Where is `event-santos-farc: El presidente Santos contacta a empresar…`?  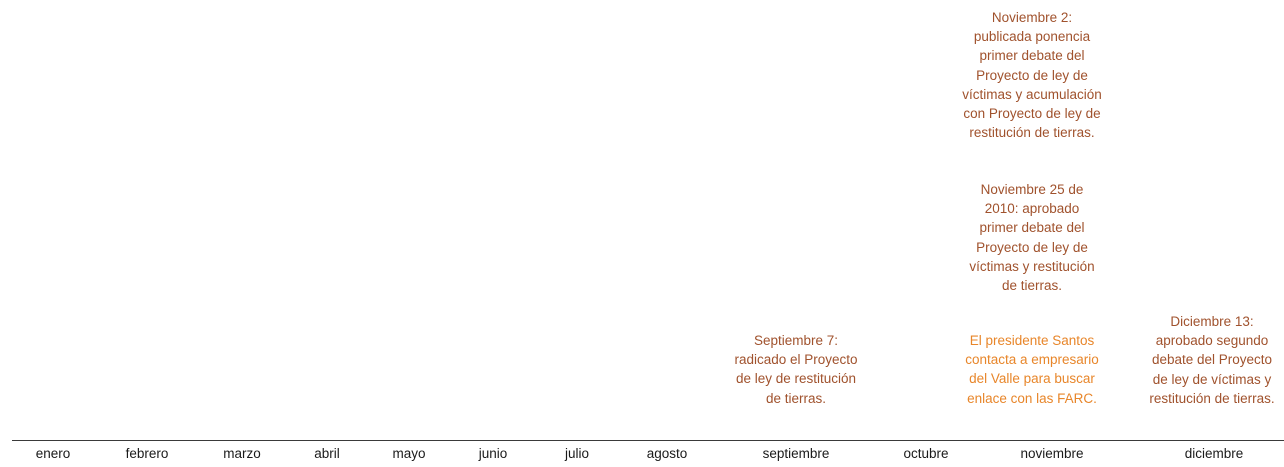
event-santos-farc: El presidente Santos contacta a empresar… is located at coordinates (1032, 369).